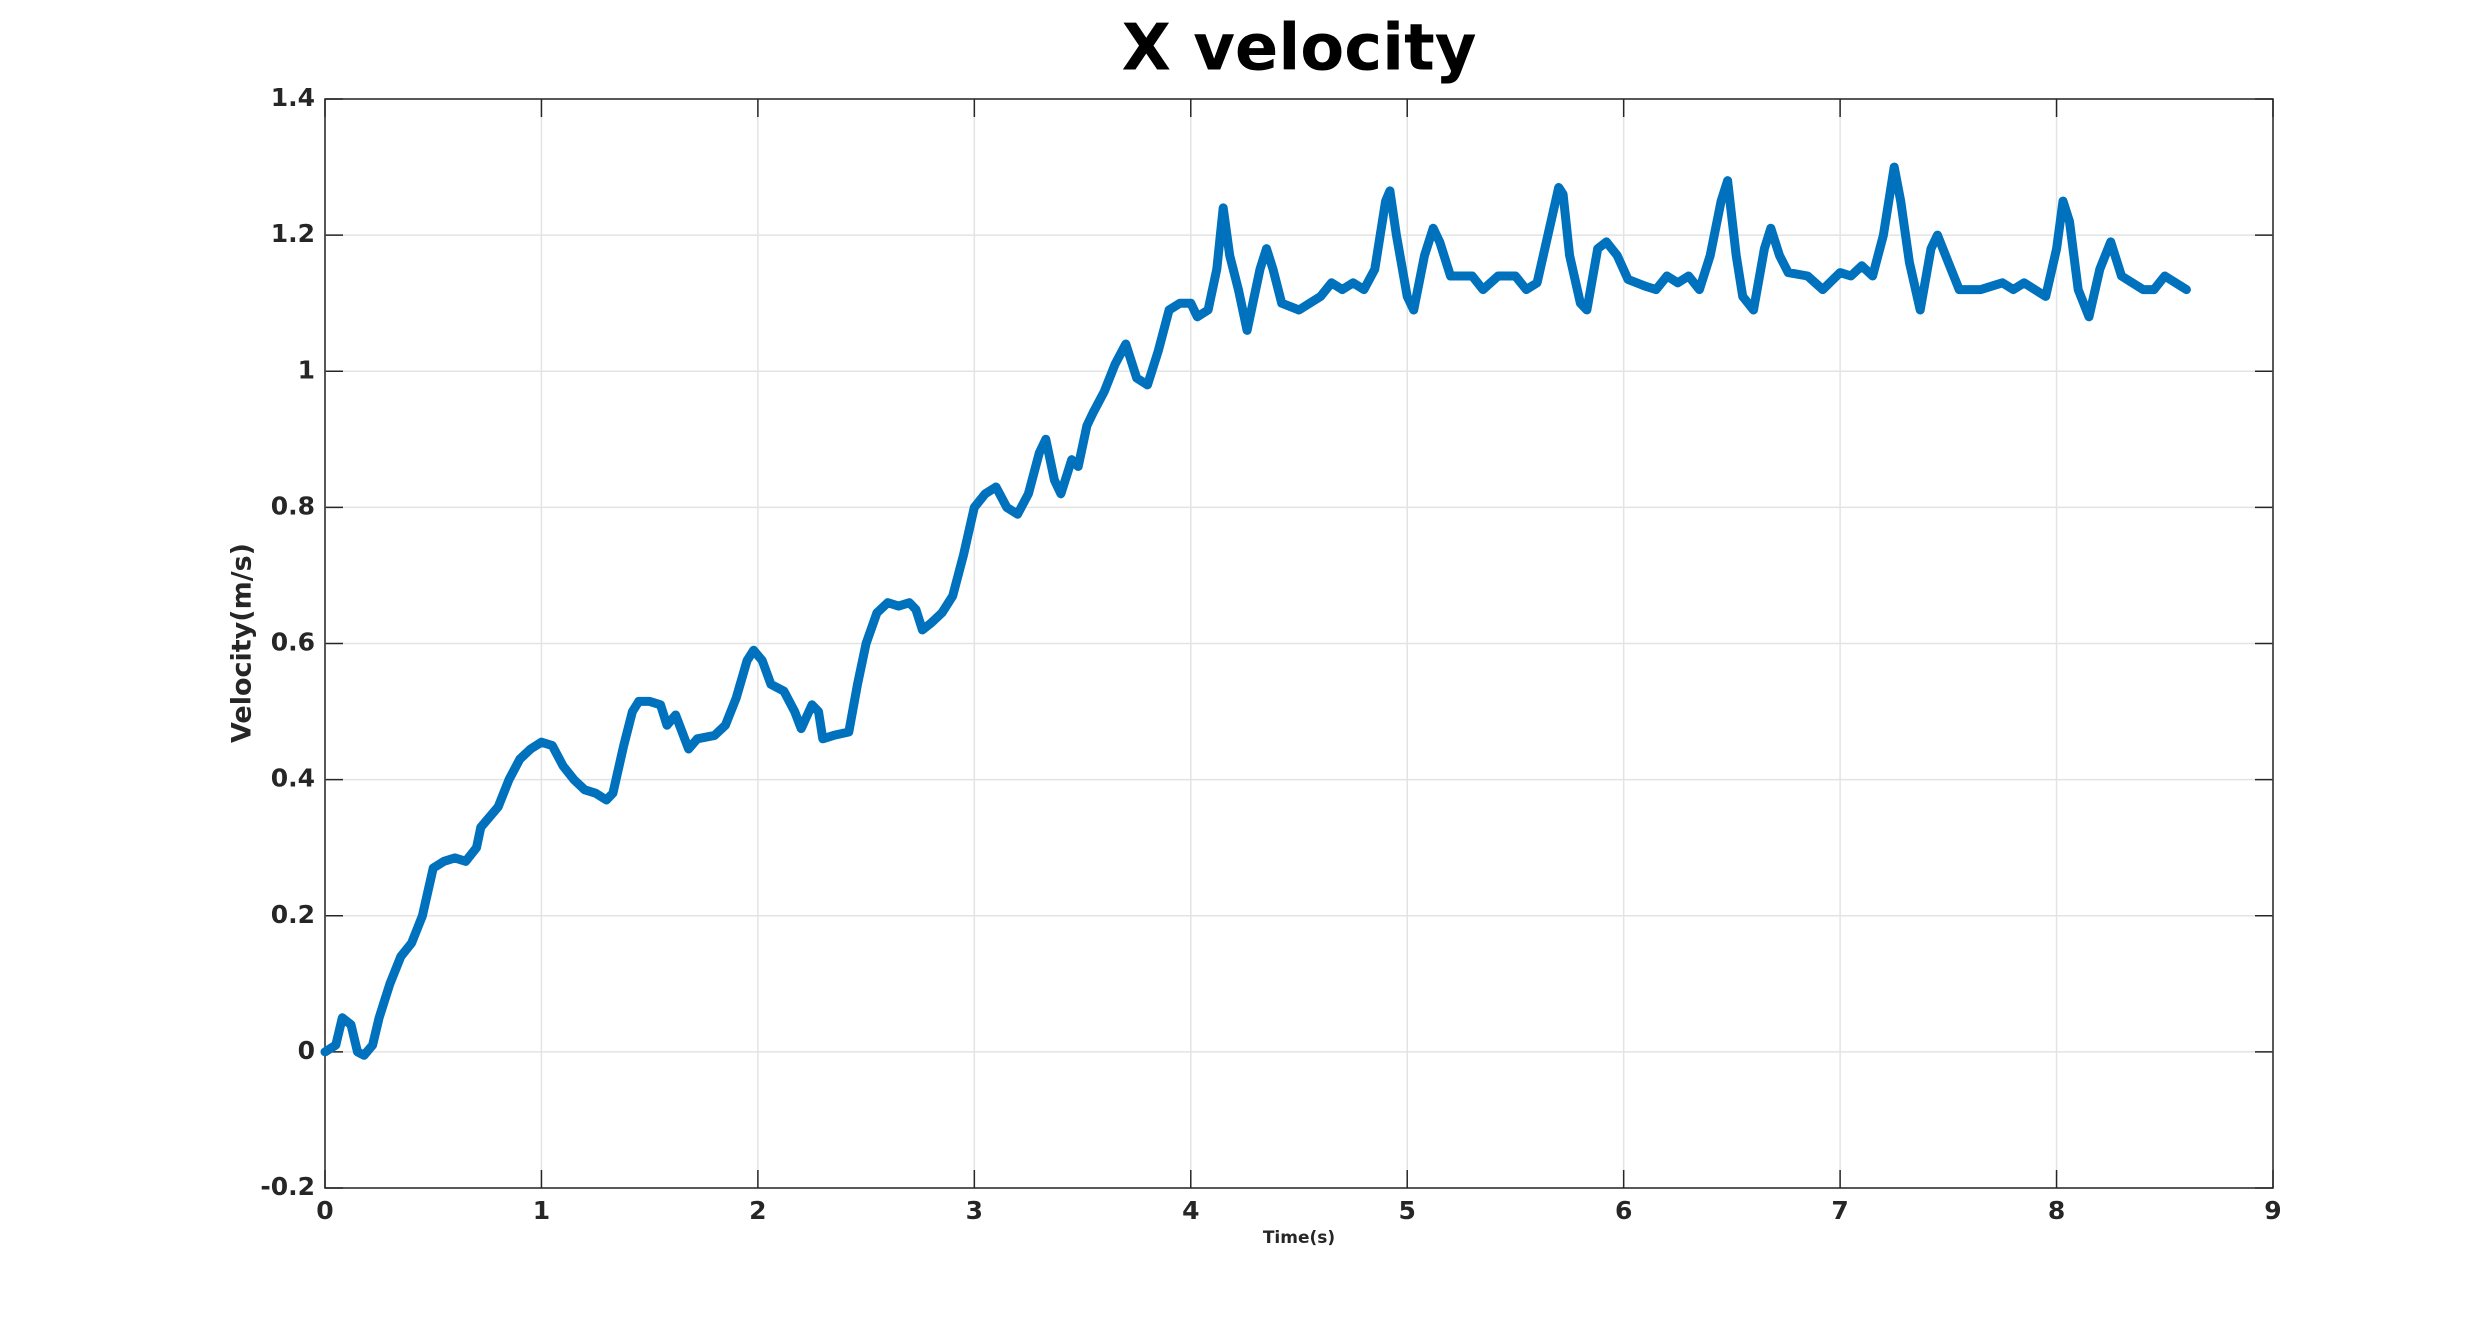 The height and width of the screenshot is (1321, 2488). Describe the element at coordinates (287, 1186) in the screenshot. I see `y-tick-label: -0.2` at that location.